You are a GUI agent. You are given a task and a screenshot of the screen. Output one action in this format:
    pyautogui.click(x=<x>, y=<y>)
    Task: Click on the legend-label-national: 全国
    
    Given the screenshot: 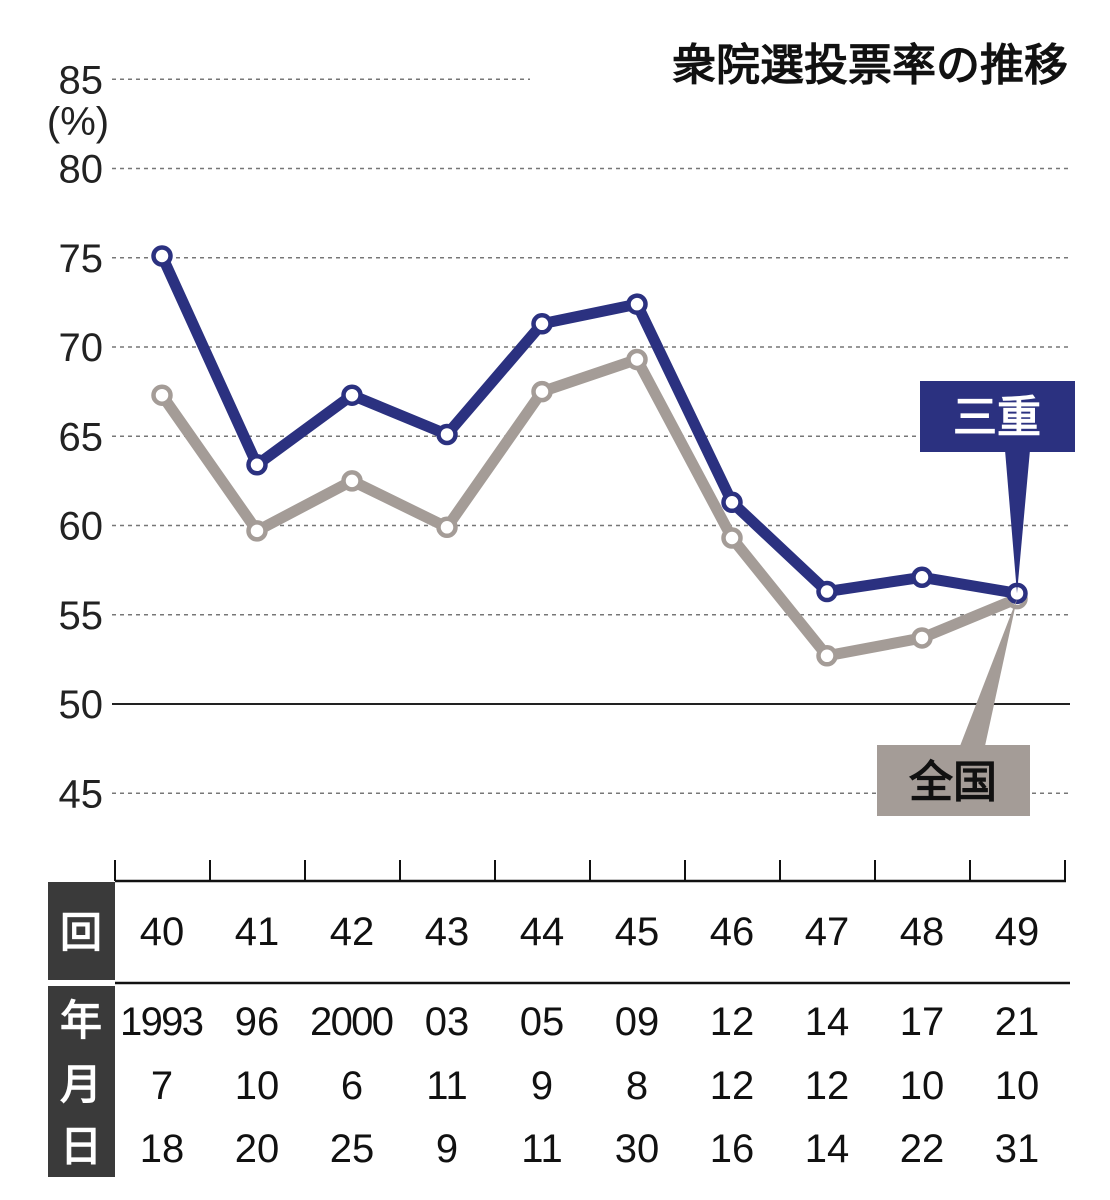 What is the action you would take?
    pyautogui.click(x=952, y=782)
    